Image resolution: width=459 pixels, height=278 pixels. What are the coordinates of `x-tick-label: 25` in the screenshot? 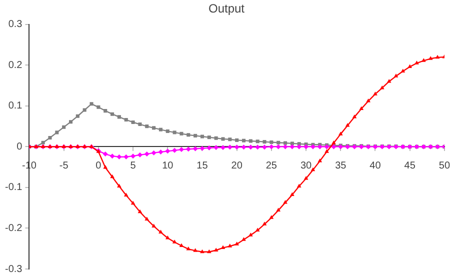 It's located at (272, 166).